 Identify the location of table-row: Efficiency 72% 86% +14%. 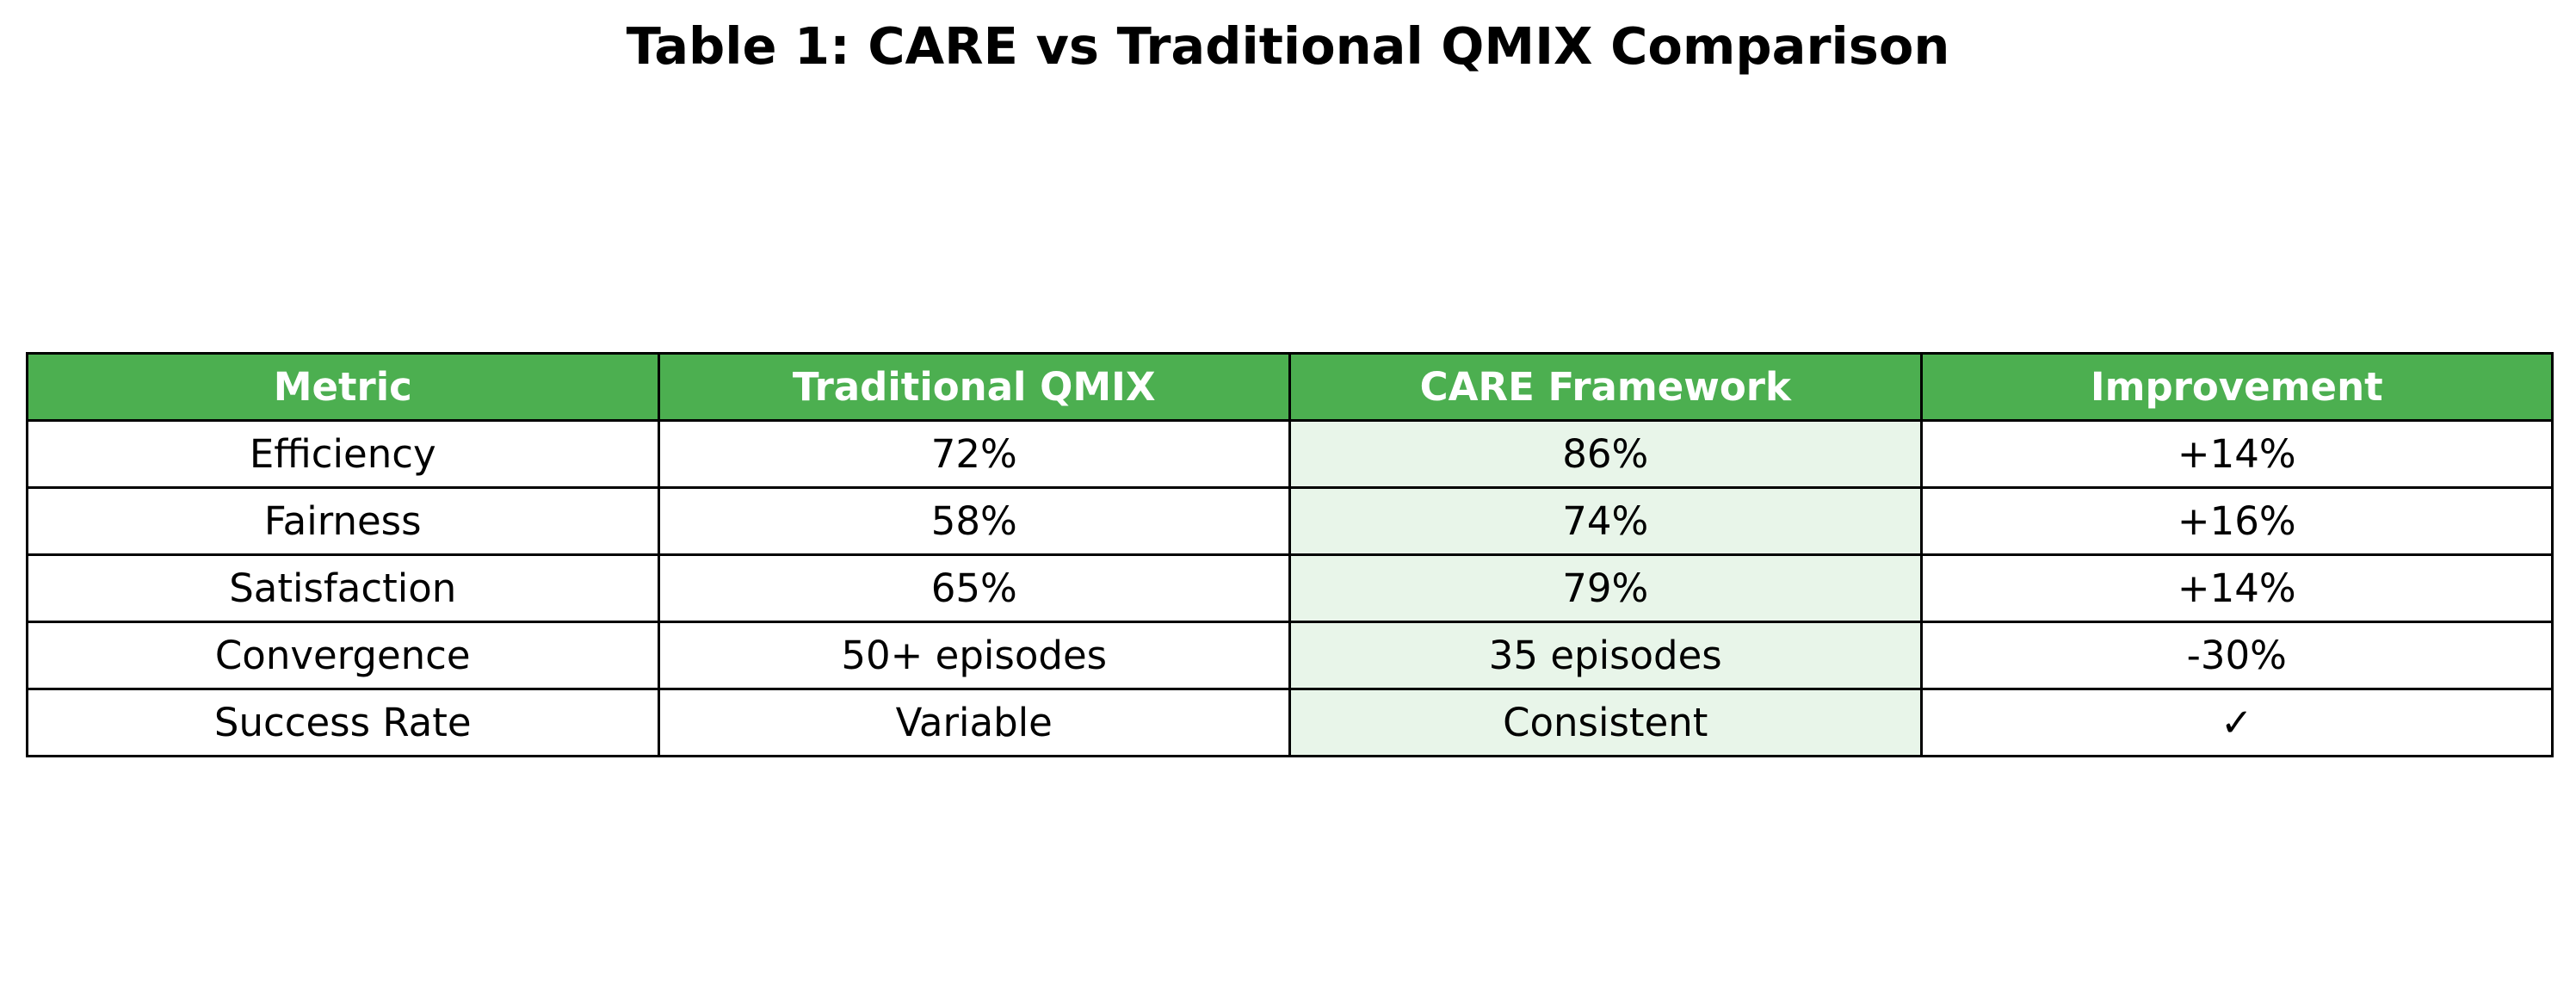
(1290, 454).